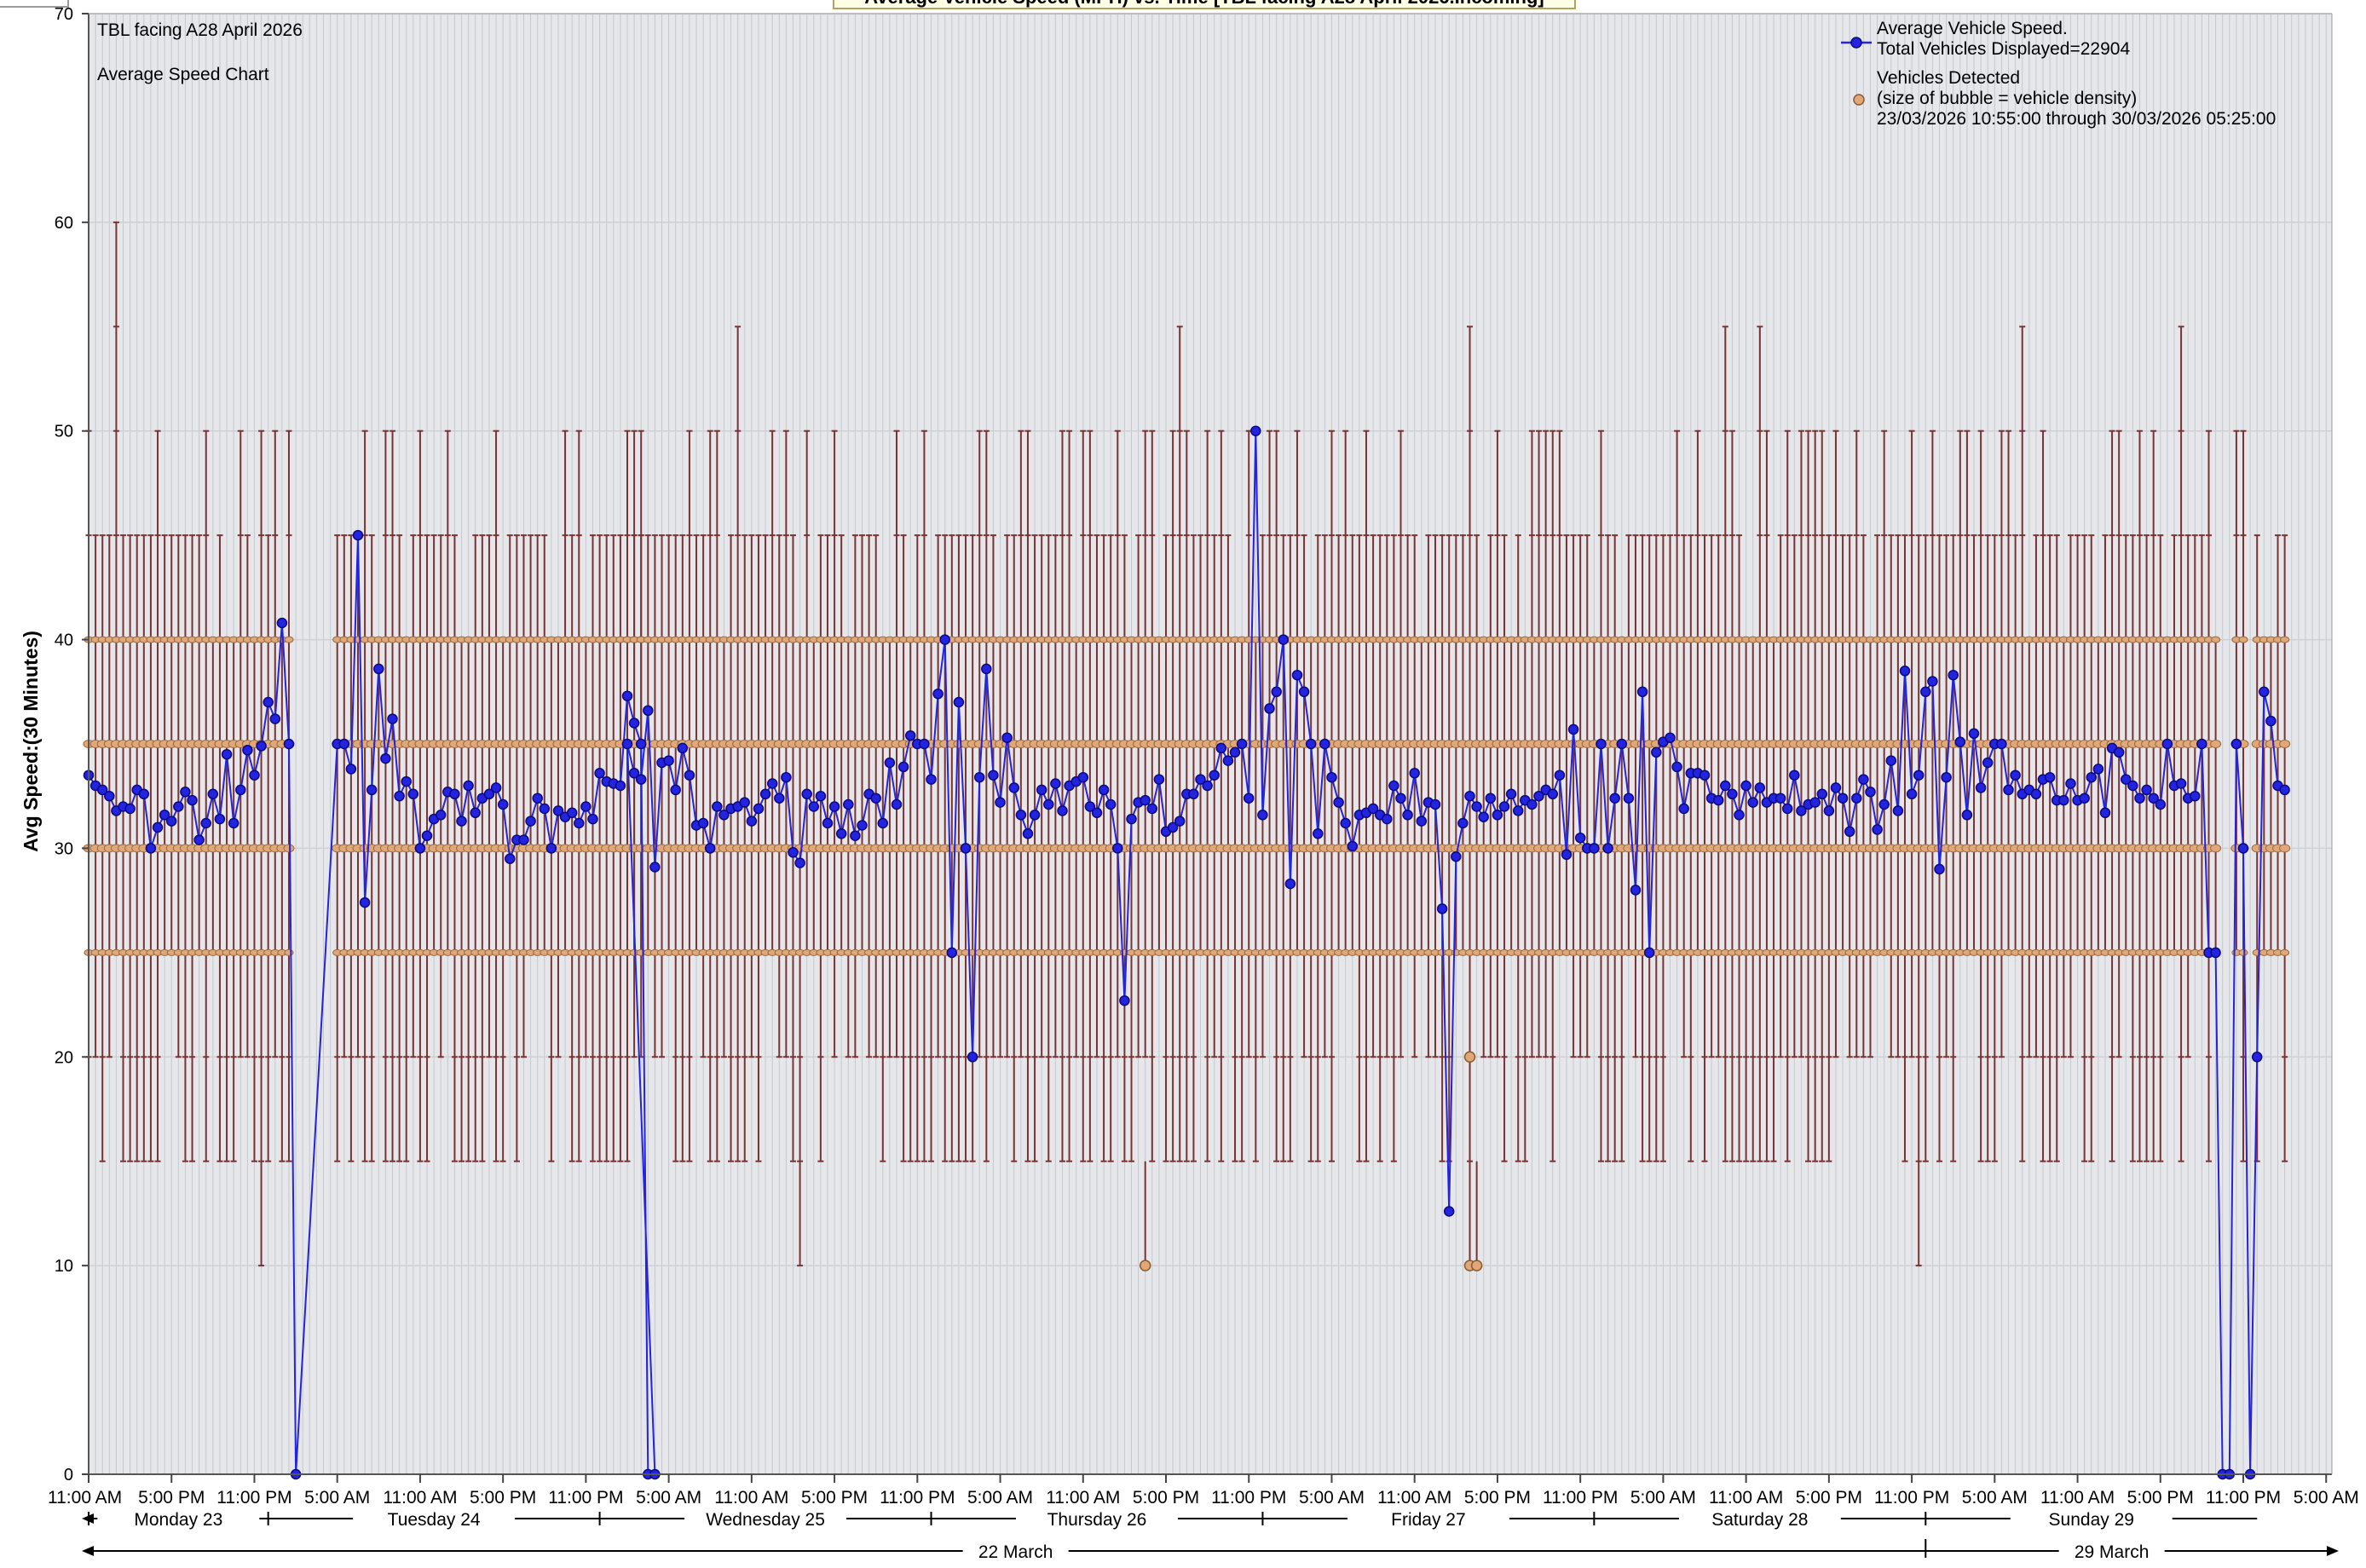  What do you see at coordinates (64, 1266) in the screenshot?
I see `y-tick-label: 10` at bounding box center [64, 1266].